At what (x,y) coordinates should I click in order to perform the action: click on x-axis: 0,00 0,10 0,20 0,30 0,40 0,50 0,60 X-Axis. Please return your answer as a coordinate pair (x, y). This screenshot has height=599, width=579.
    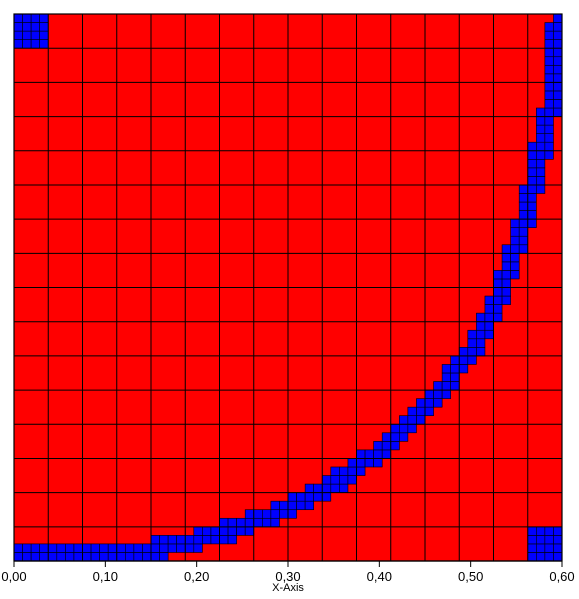
    Looking at the image, I should click on (288, 577).